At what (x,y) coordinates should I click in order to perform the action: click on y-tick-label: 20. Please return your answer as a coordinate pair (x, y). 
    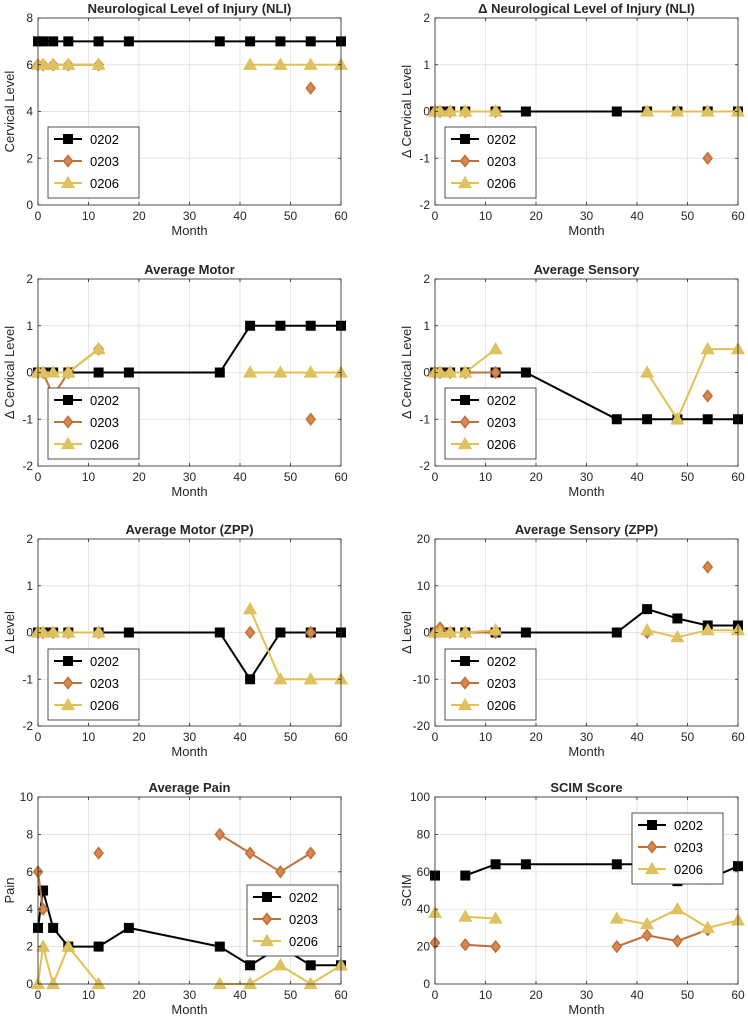
    Looking at the image, I should click on (424, 947).